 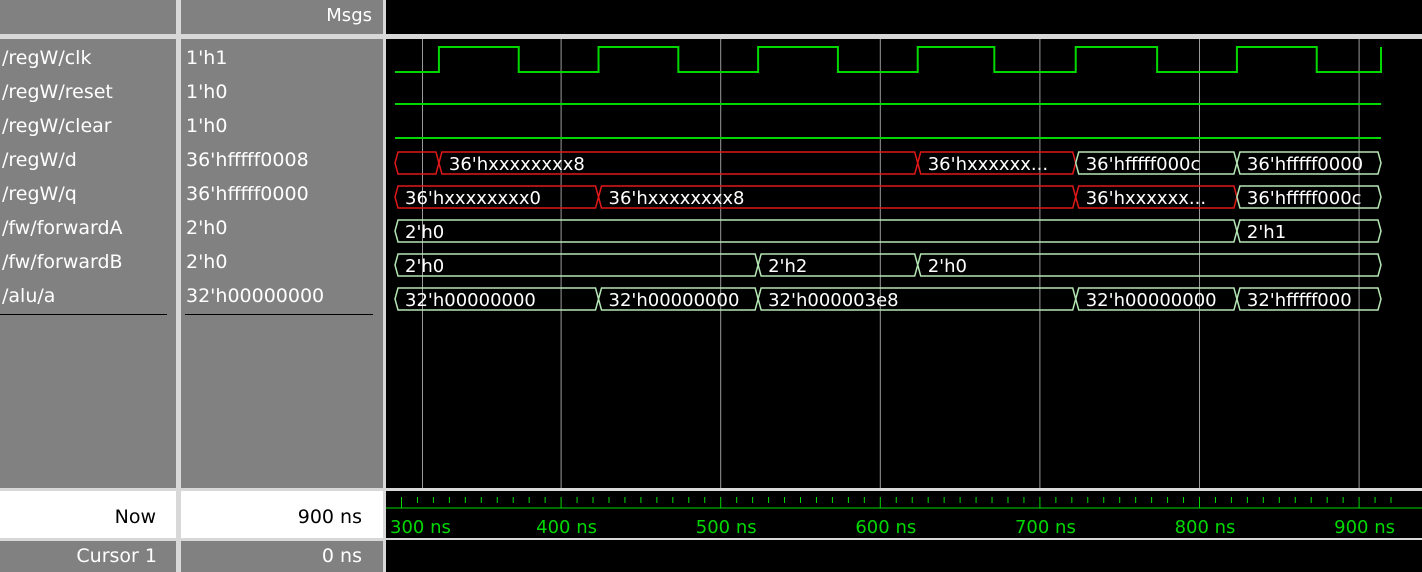 What do you see at coordinates (207, 228) in the screenshot?
I see `signal-value-forwardA: 2'h0` at bounding box center [207, 228].